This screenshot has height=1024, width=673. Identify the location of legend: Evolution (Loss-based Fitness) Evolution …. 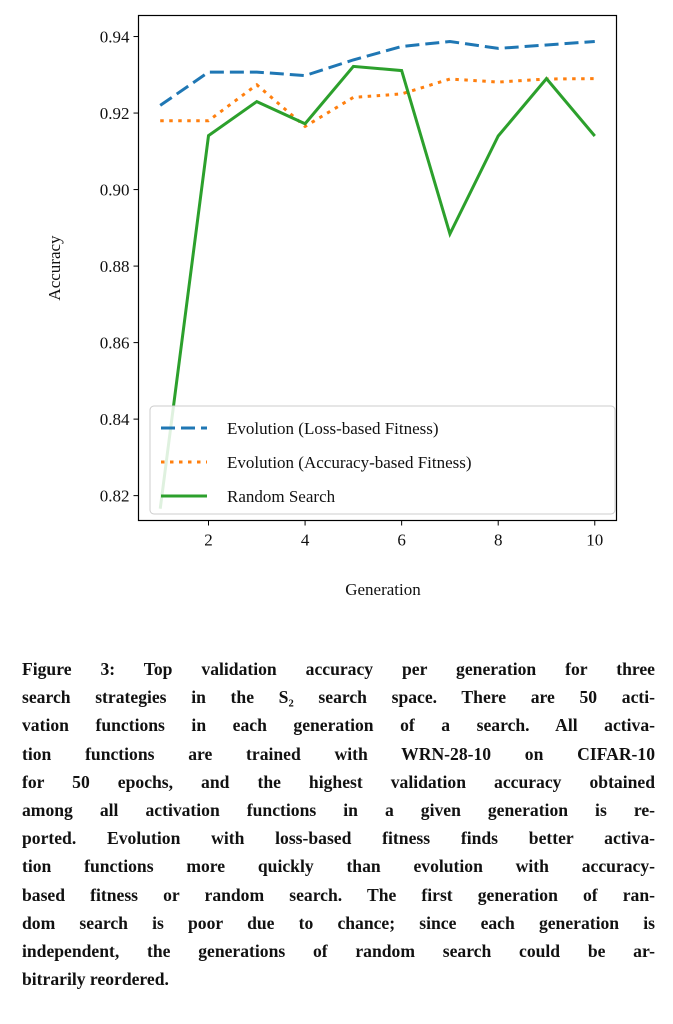
(382, 460).